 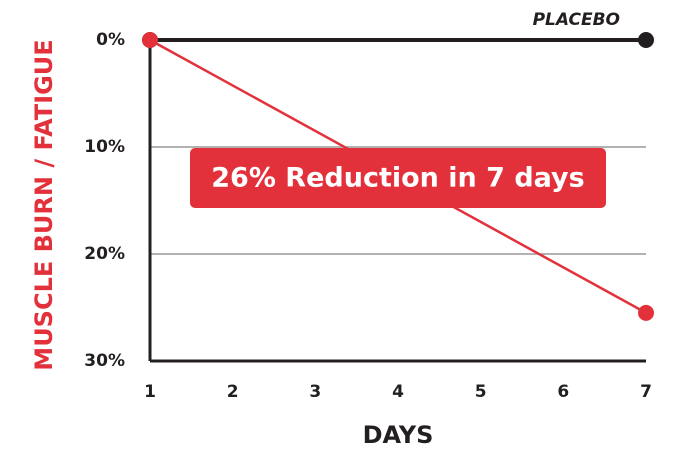 I want to click on y-tick-label: 0%, so click(x=110, y=40).